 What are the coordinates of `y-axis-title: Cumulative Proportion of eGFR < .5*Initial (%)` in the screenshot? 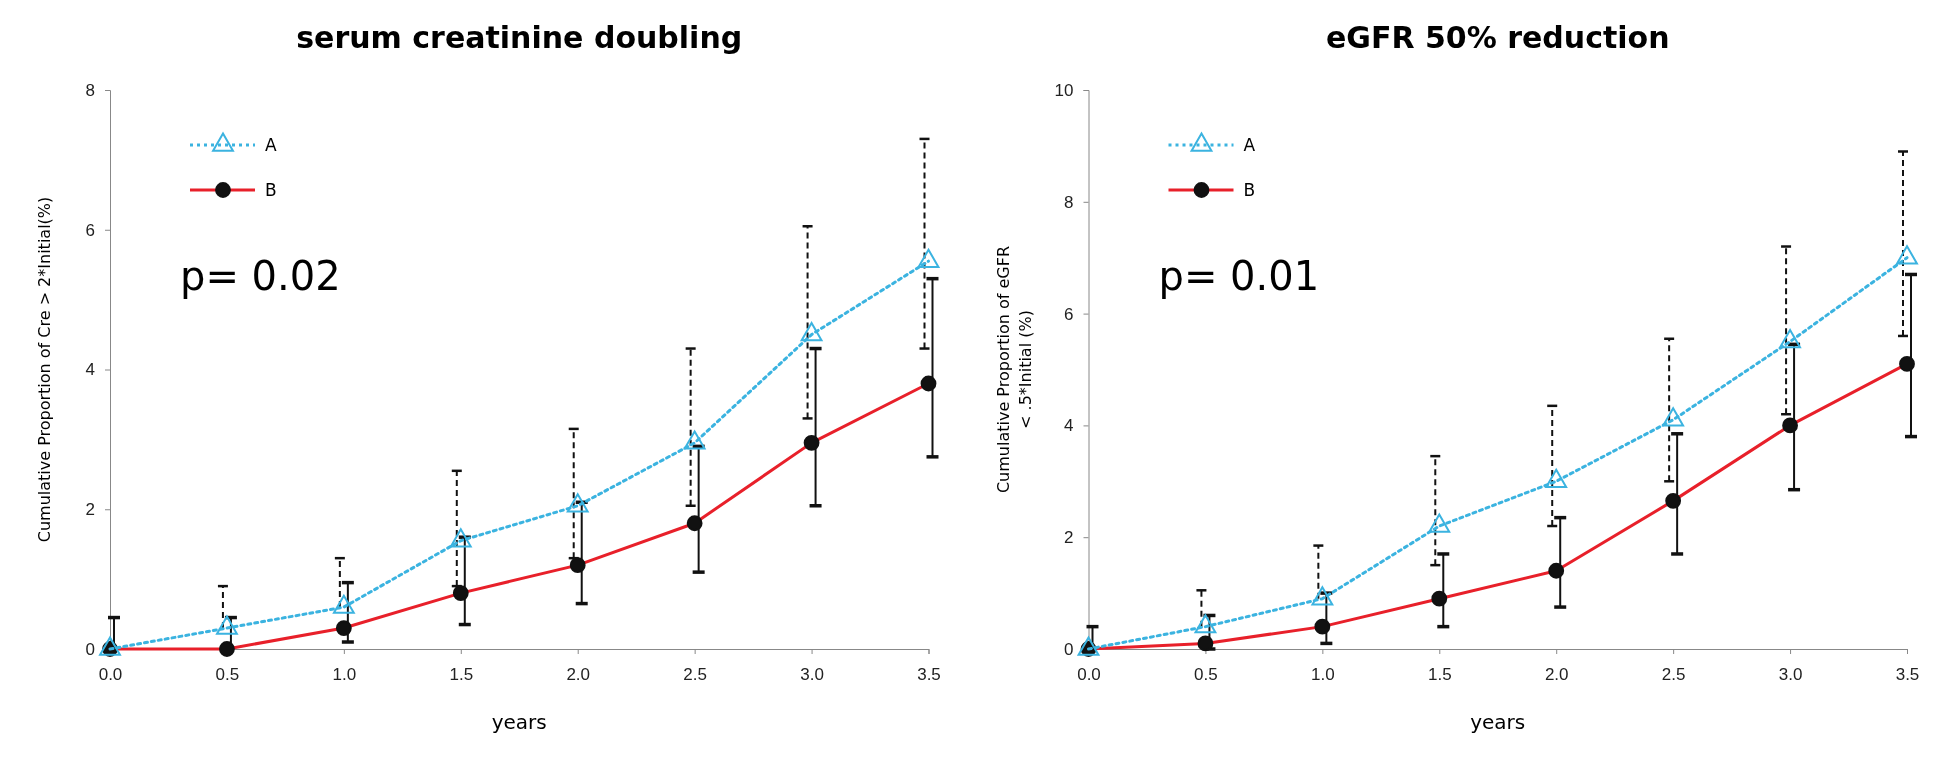 It's located at (1014, 369).